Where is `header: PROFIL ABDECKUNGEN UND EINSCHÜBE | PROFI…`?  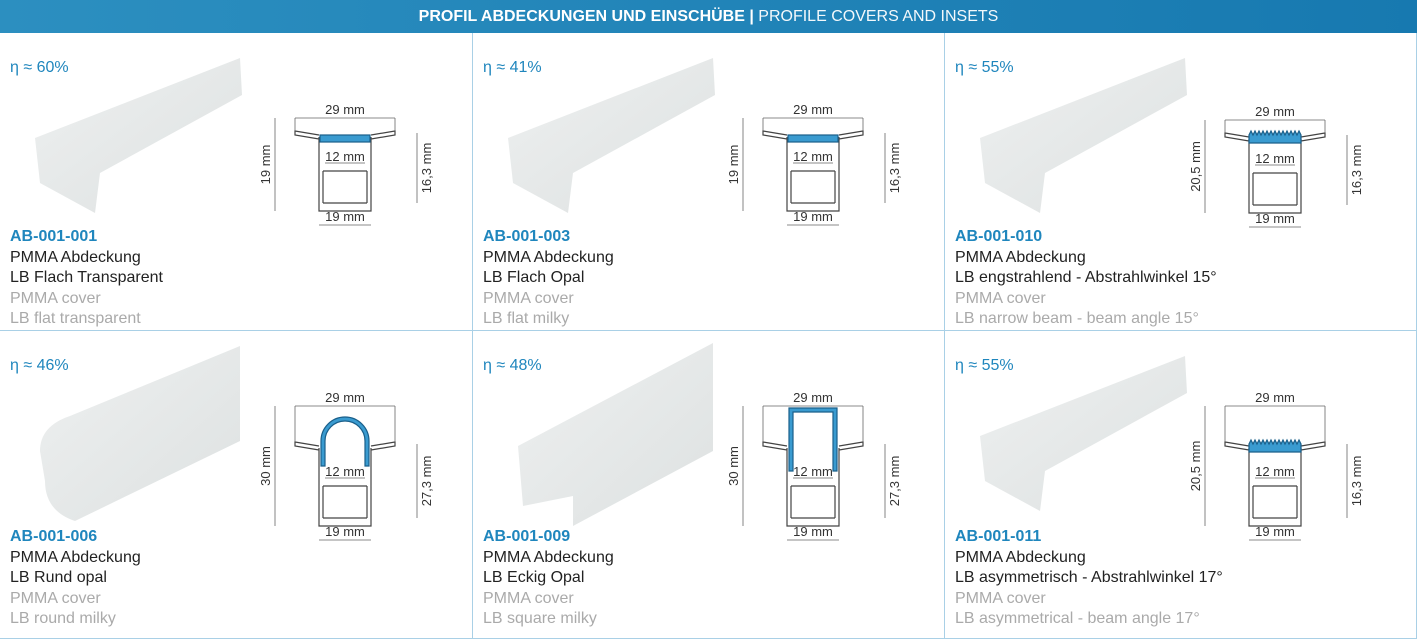 header: PROFIL ABDECKUNGEN UND EINSCHÜBE | PROFI… is located at coordinates (708, 16).